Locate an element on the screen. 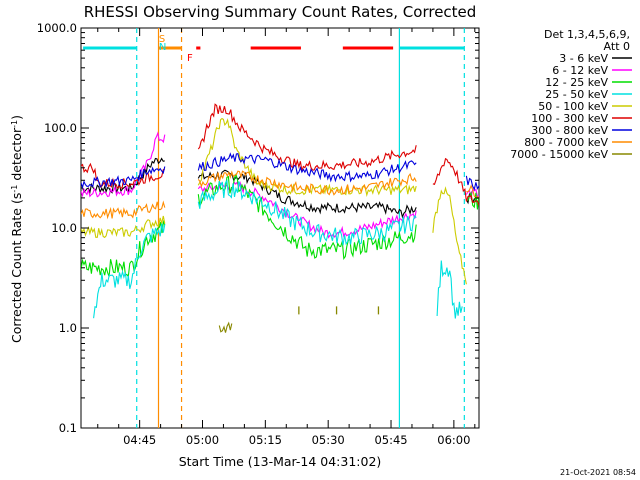 The height and width of the screenshot is (480, 640). y-axis-label-main: Corrected Count Rate (s is located at coordinates (16, 268).